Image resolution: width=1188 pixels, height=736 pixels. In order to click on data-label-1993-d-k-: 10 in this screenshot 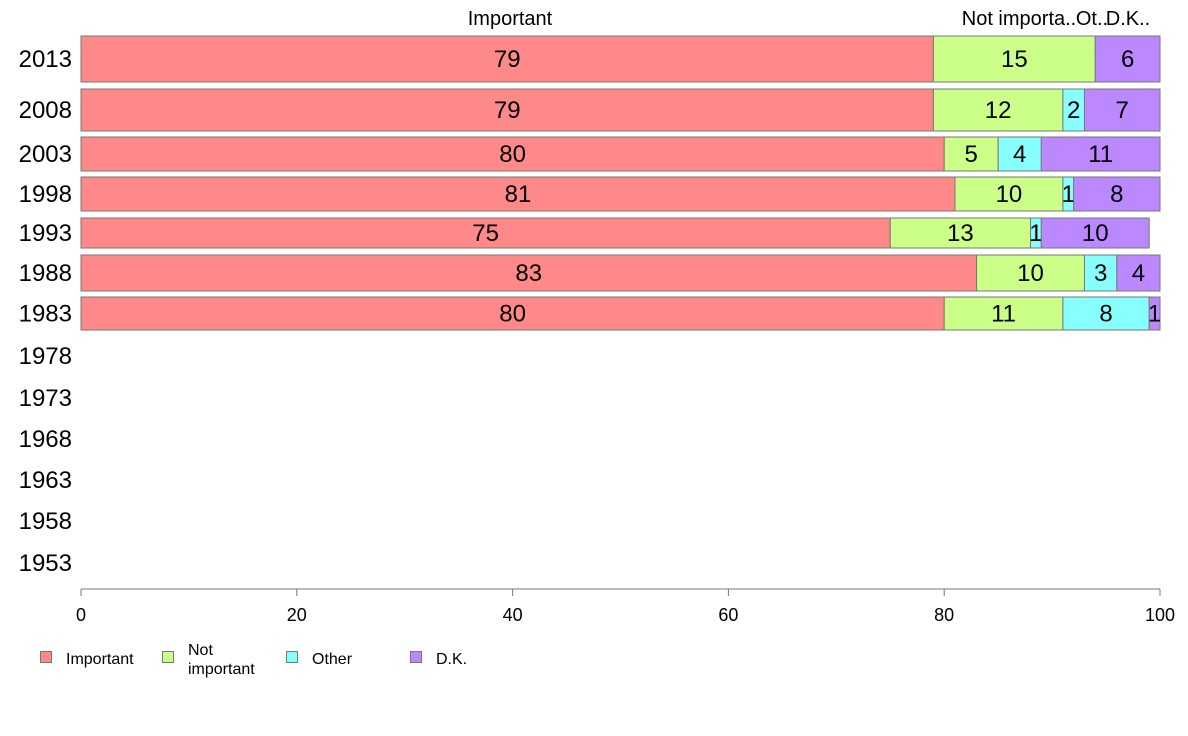, I will do `click(1095, 233)`.